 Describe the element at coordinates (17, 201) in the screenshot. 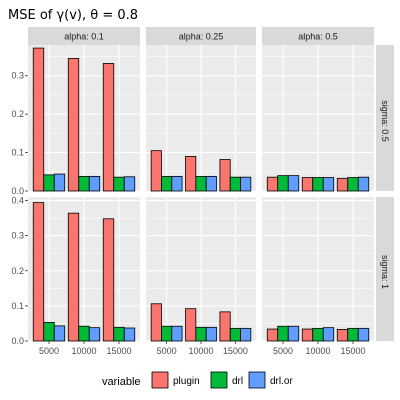

I see `y-tick-label: 0.4` at that location.